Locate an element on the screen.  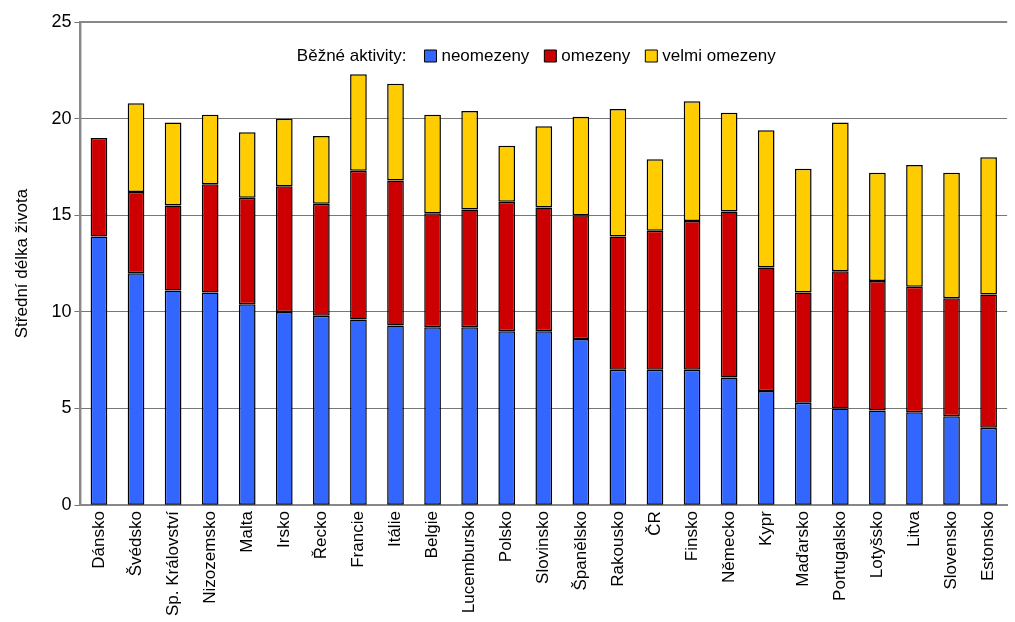
x-tick-label: Francie is located at coordinates (358, 539).